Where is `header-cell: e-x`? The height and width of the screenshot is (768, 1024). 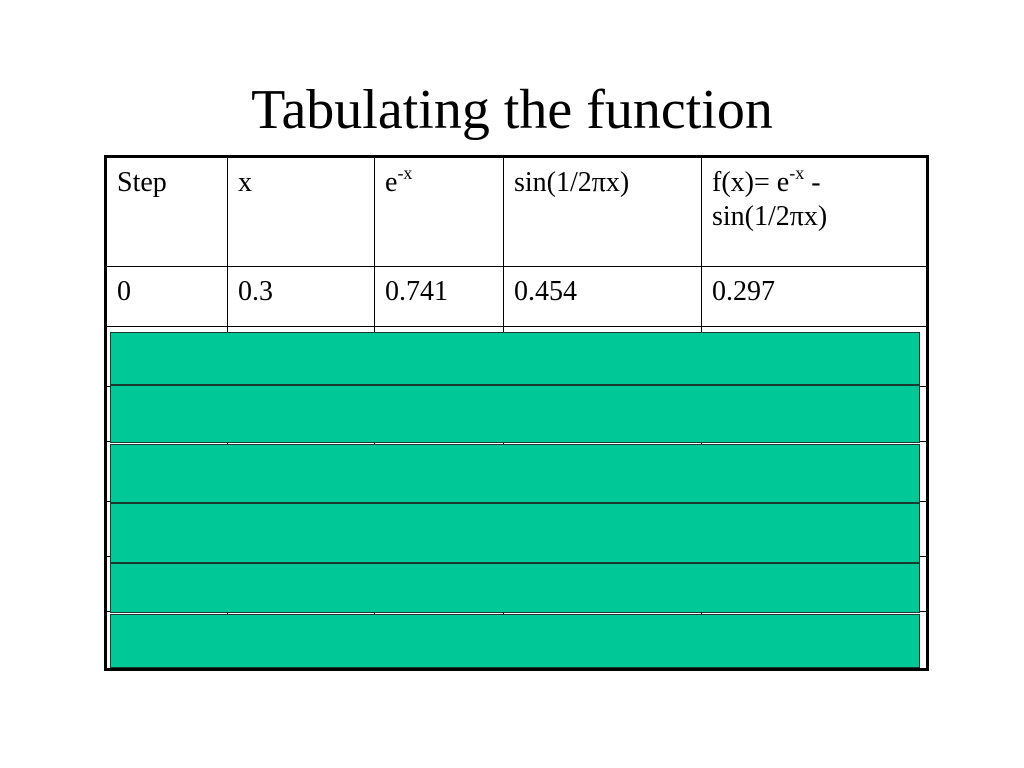 header-cell: e-x is located at coordinates (439, 211).